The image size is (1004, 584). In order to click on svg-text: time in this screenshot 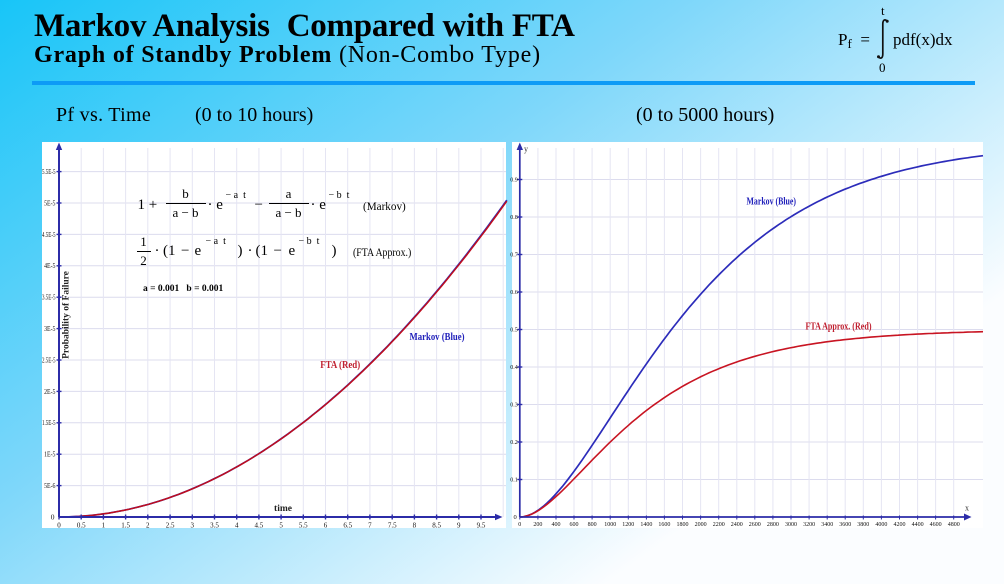, I will do `click(283, 509)`.